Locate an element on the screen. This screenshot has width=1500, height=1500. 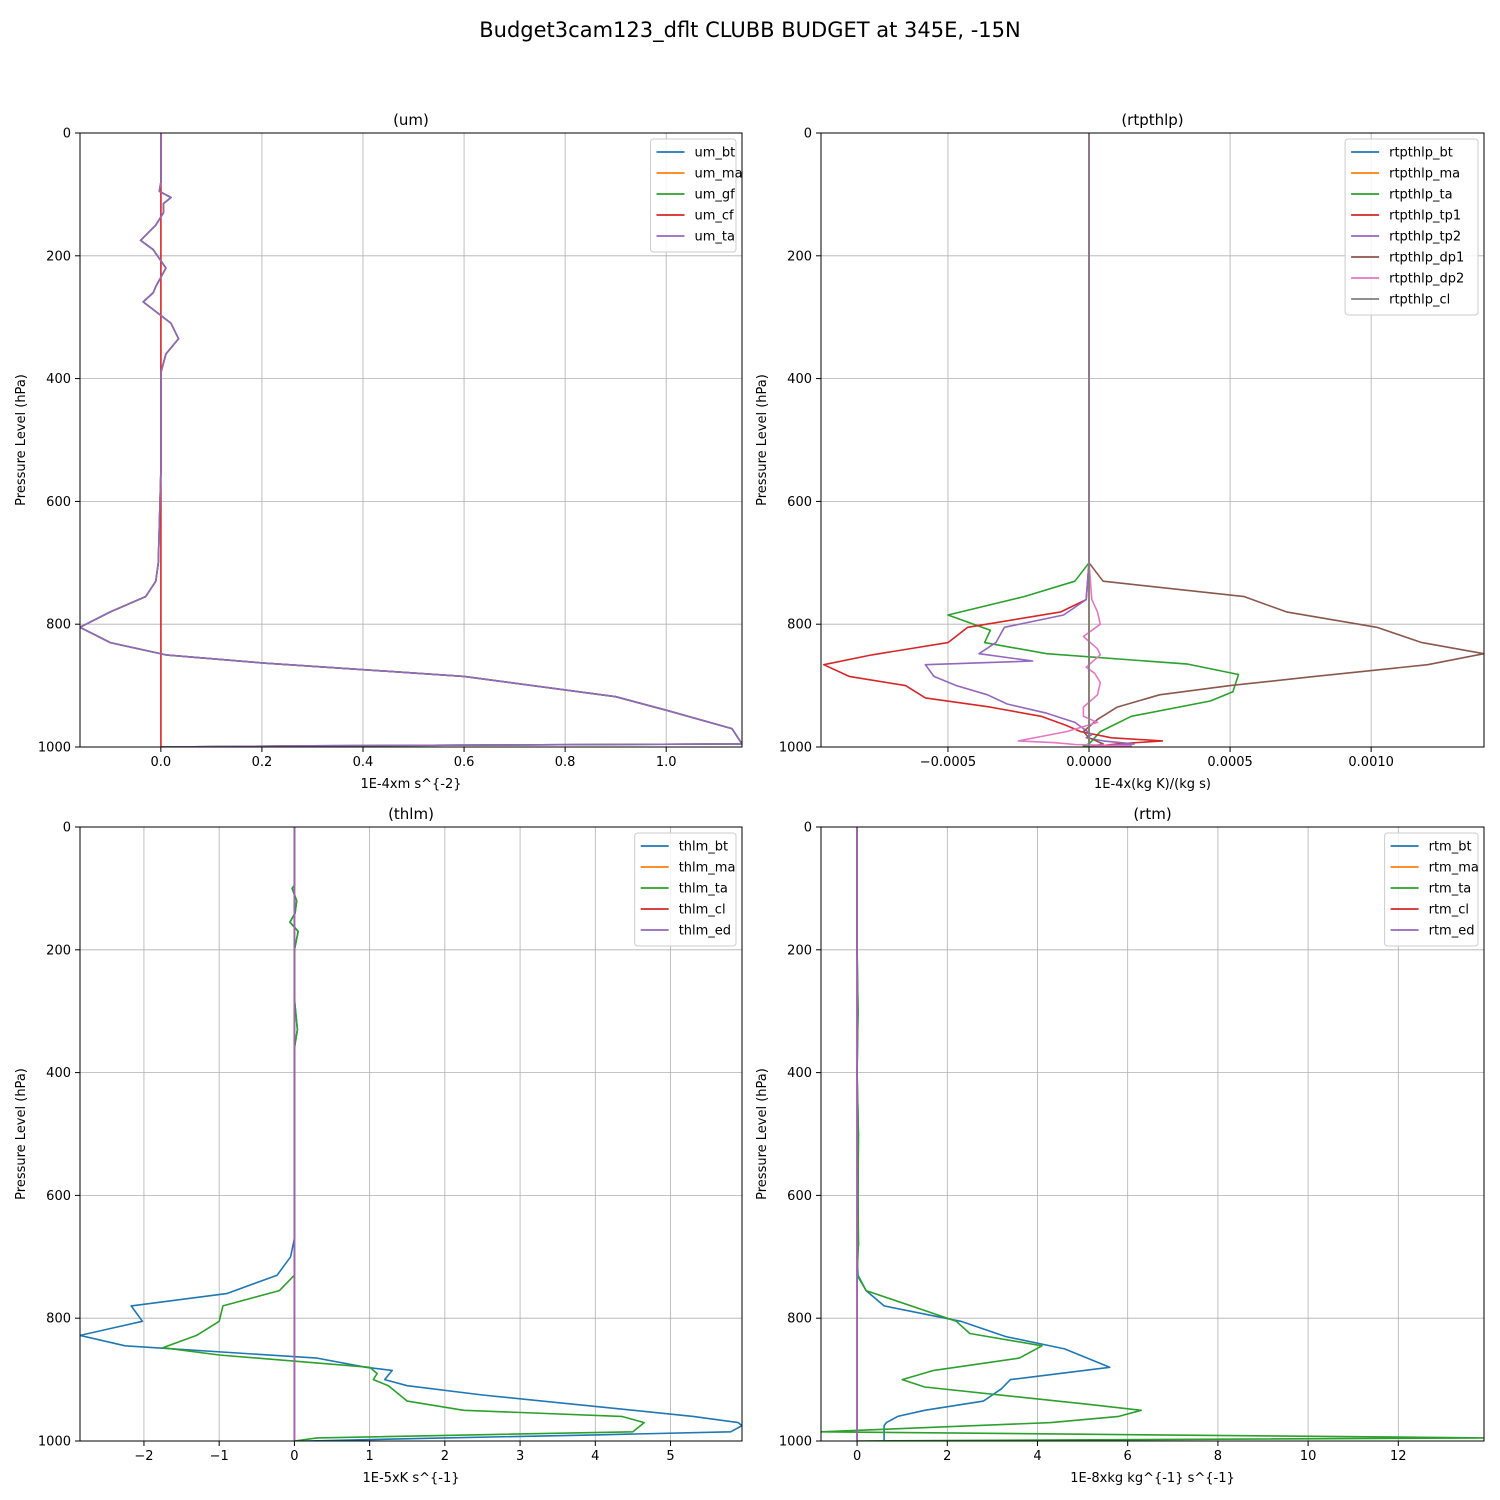
legend-entry-rtpthlp_ta: rtpthlp_ta is located at coordinates (1420, 195).